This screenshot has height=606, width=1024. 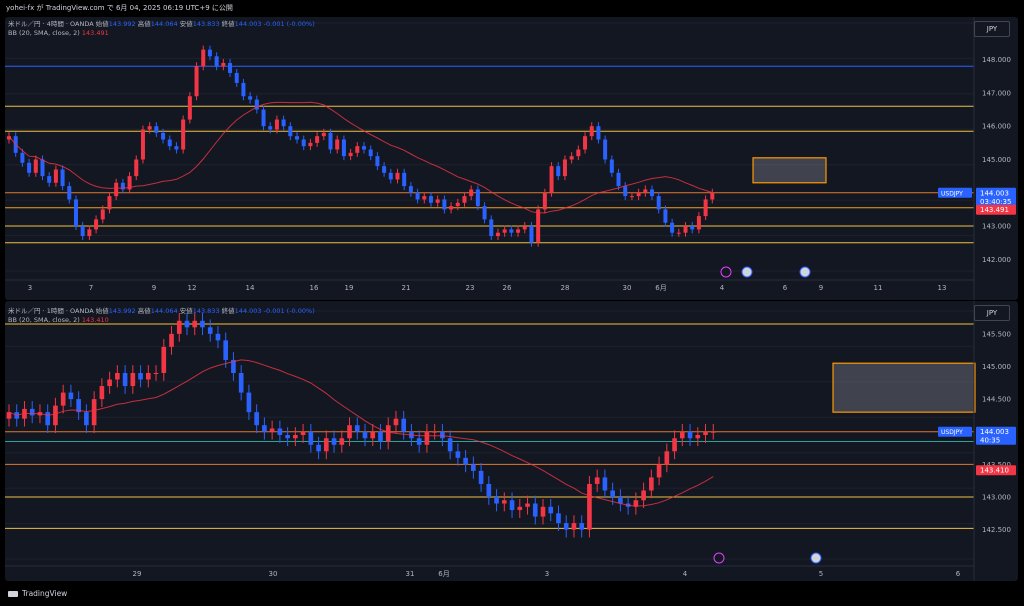 I want to click on y-tick-label: 143.000, so click(x=996, y=498).